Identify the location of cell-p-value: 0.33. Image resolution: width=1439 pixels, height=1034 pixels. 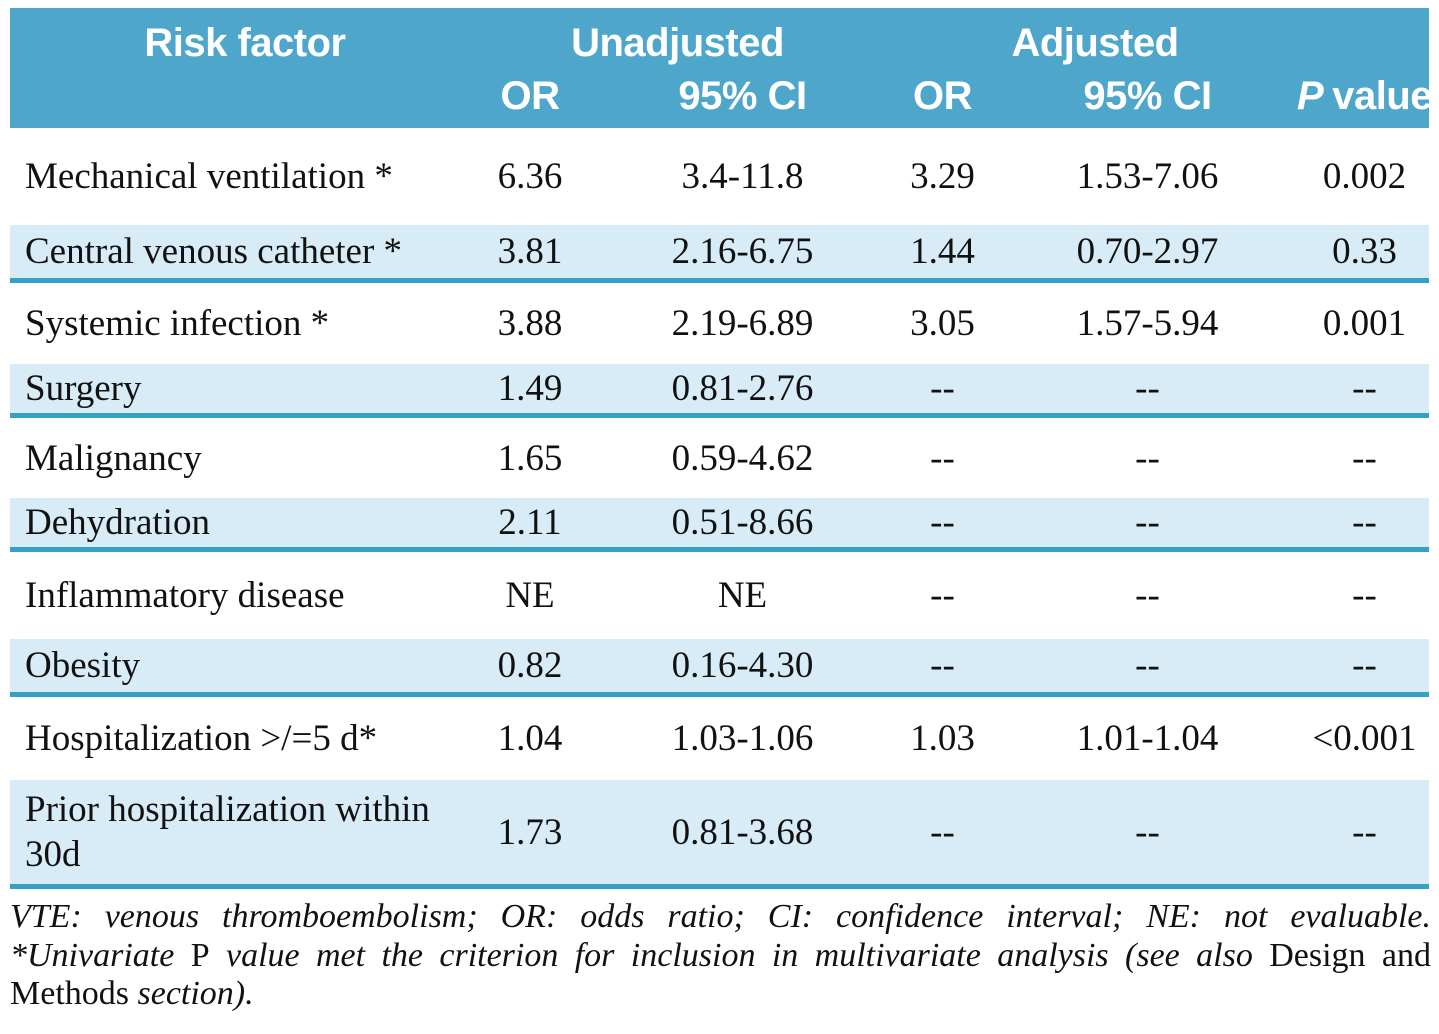
(1364, 251).